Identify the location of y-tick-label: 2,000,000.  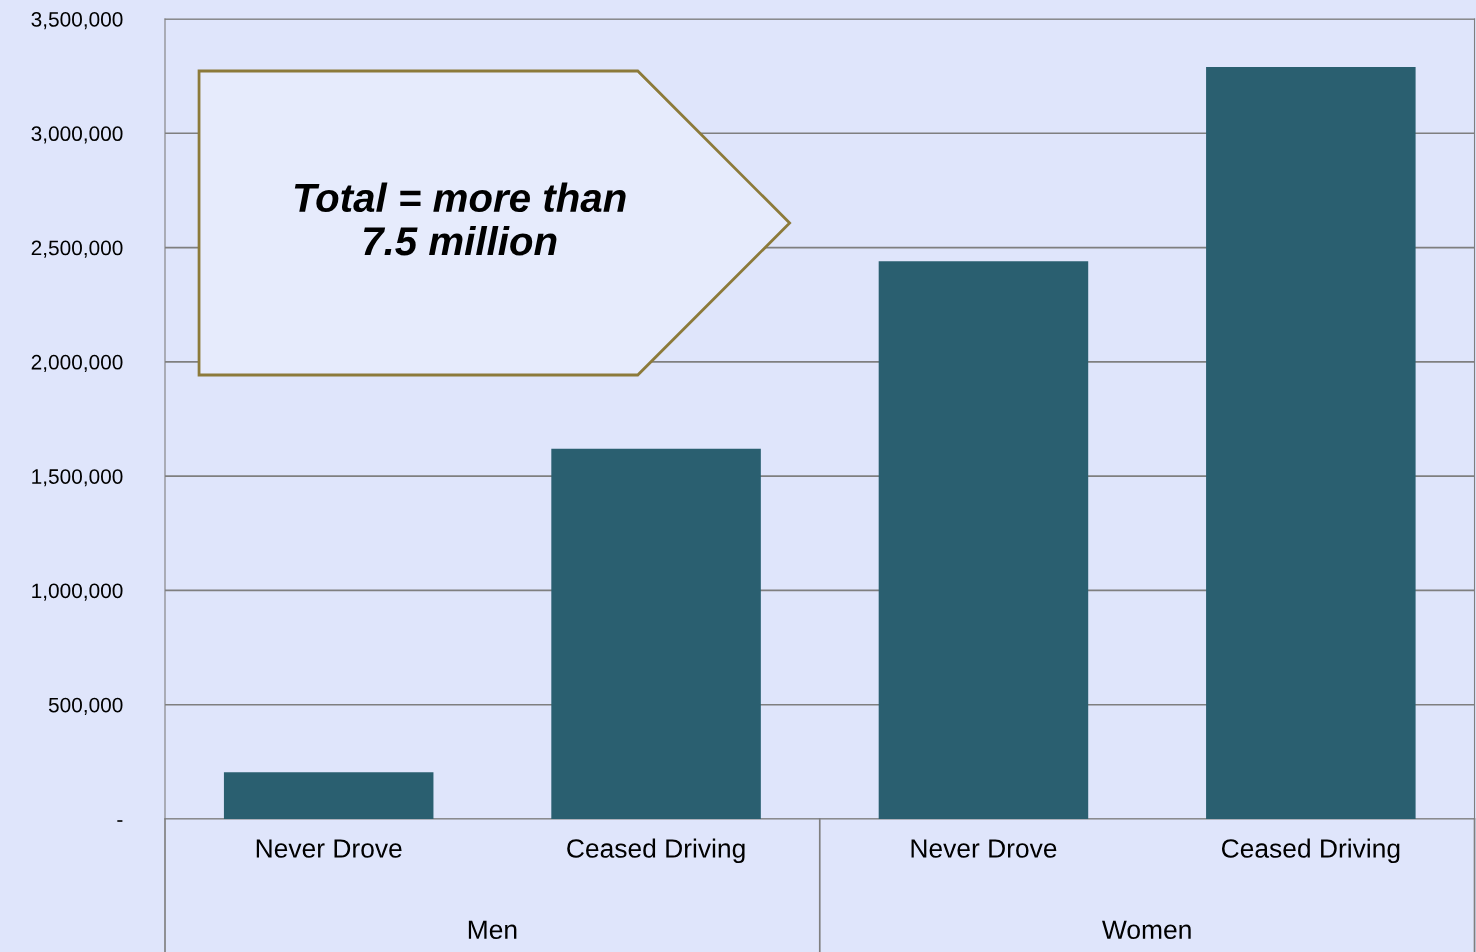
(77, 363).